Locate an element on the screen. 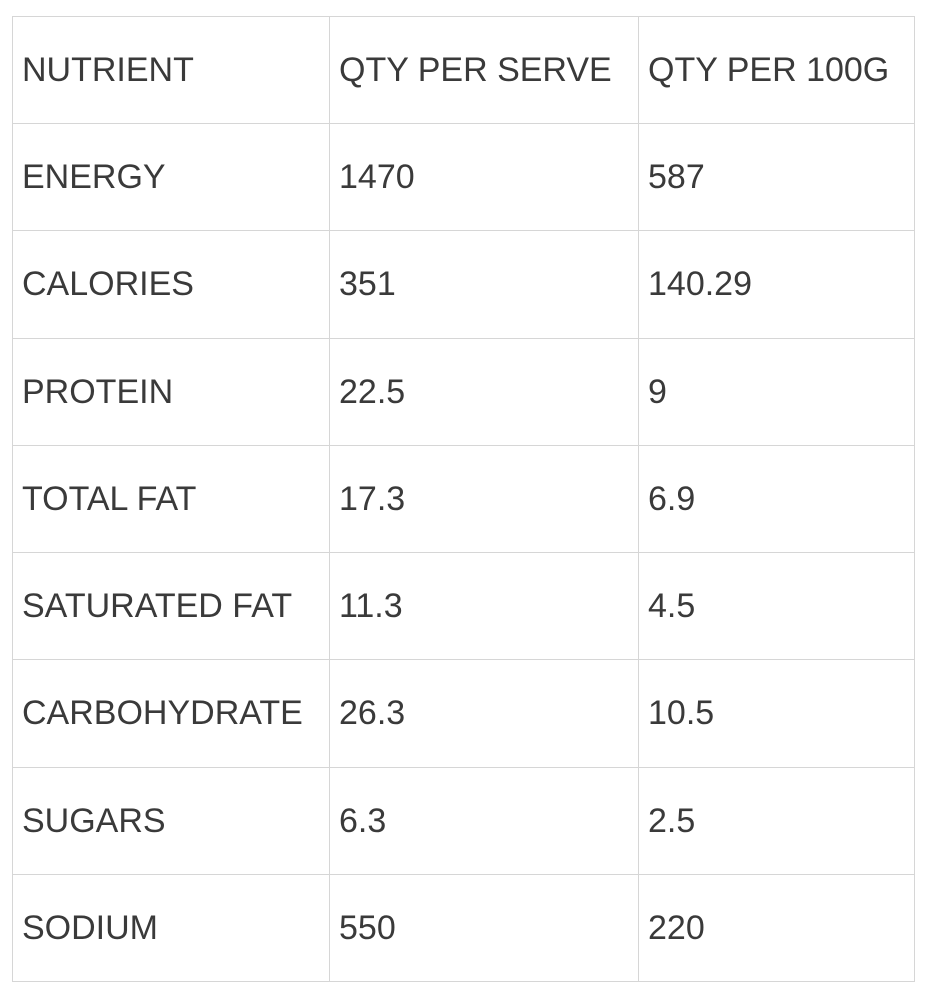 The height and width of the screenshot is (1000, 932). qty-per-100g: 9 is located at coordinates (776, 391).